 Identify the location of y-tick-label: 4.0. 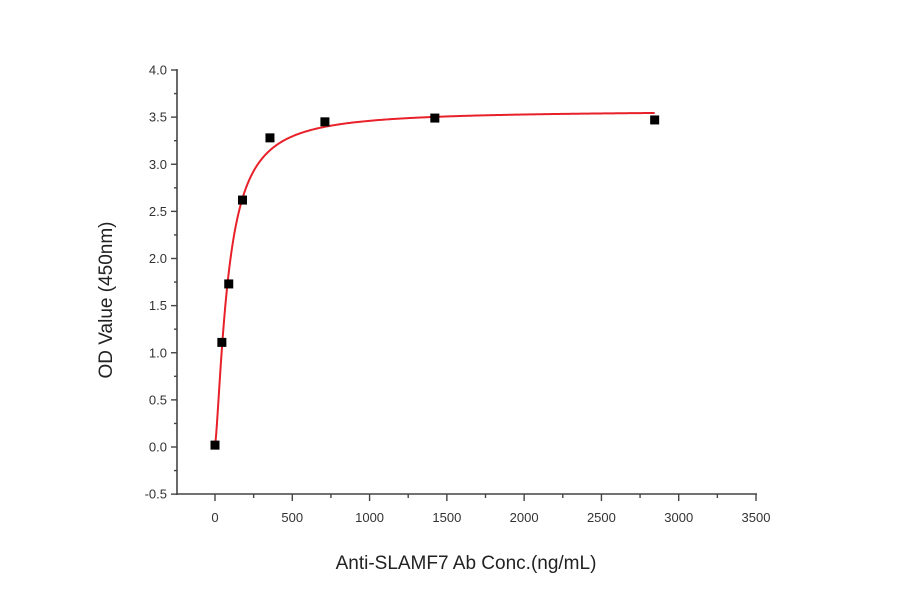
(158, 70).